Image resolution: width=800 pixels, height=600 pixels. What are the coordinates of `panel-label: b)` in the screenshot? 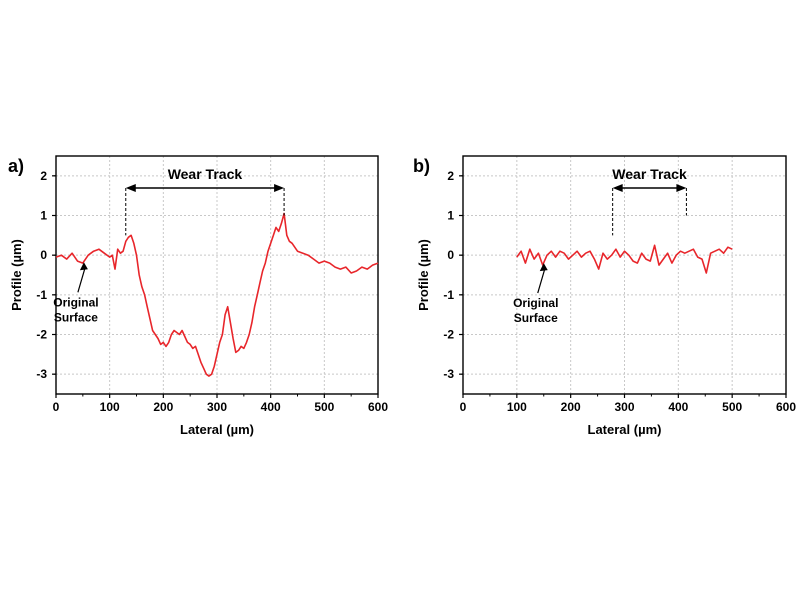 It's located at (421, 166).